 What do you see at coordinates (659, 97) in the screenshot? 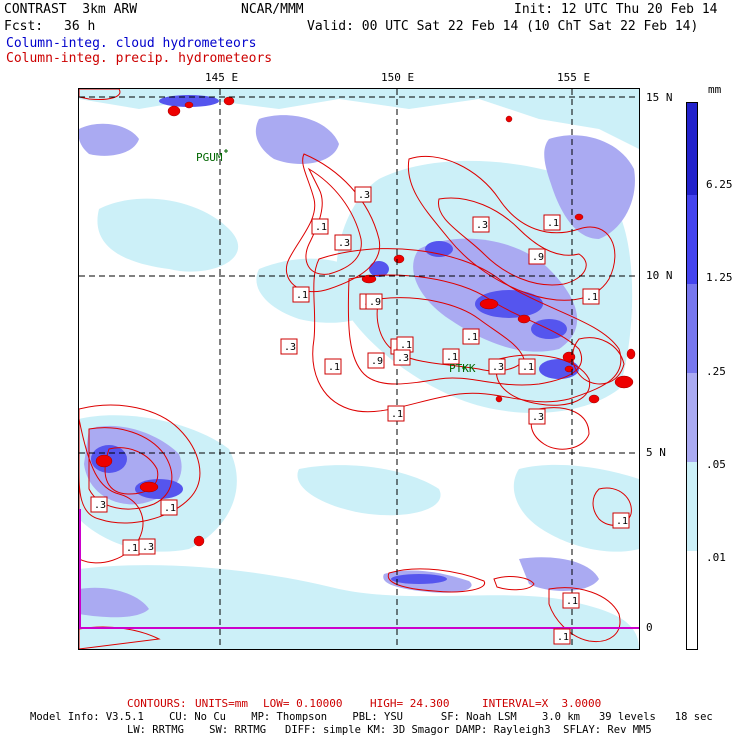
I see `lat-label-15n: 15 N` at bounding box center [659, 97].